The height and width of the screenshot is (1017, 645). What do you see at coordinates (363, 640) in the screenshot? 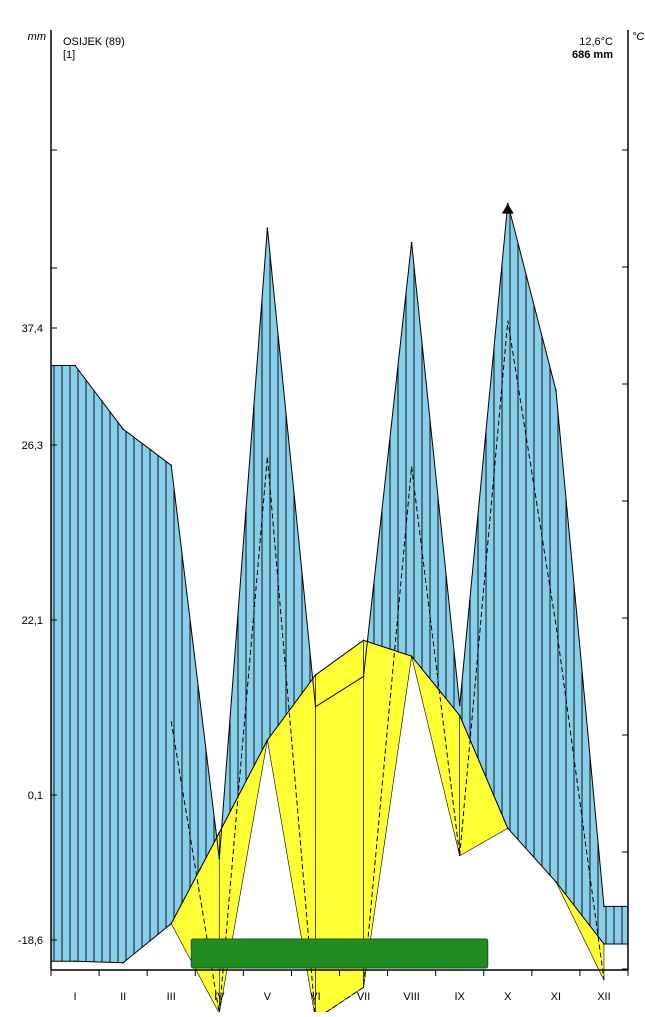
I see `temperature-point-VII` at bounding box center [363, 640].